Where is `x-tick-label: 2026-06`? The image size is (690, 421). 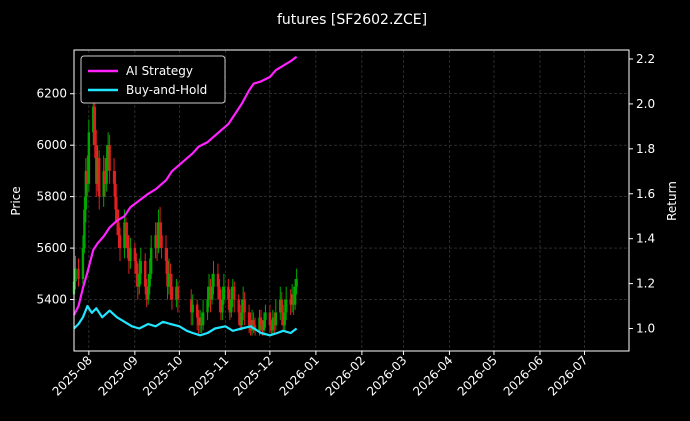 x-tick-label: 2026-06 is located at coordinates (523, 375).